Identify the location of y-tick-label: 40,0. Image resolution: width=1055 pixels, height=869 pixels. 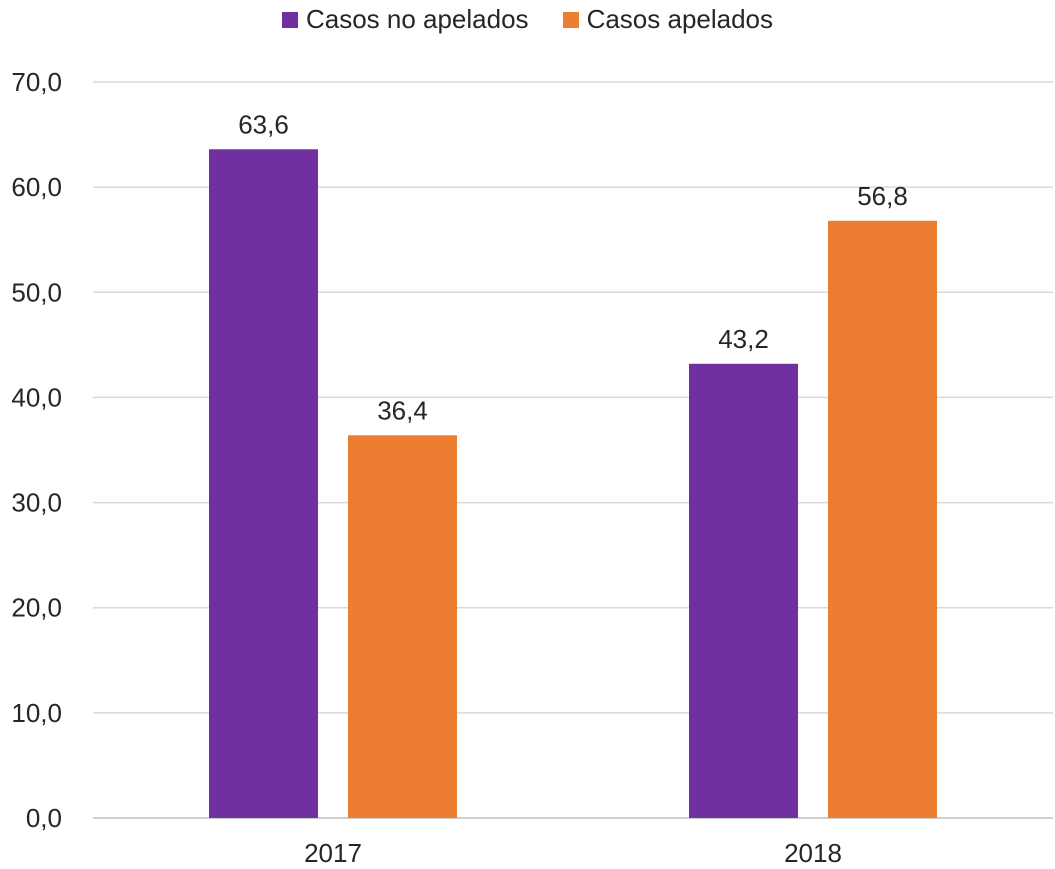
(36, 397).